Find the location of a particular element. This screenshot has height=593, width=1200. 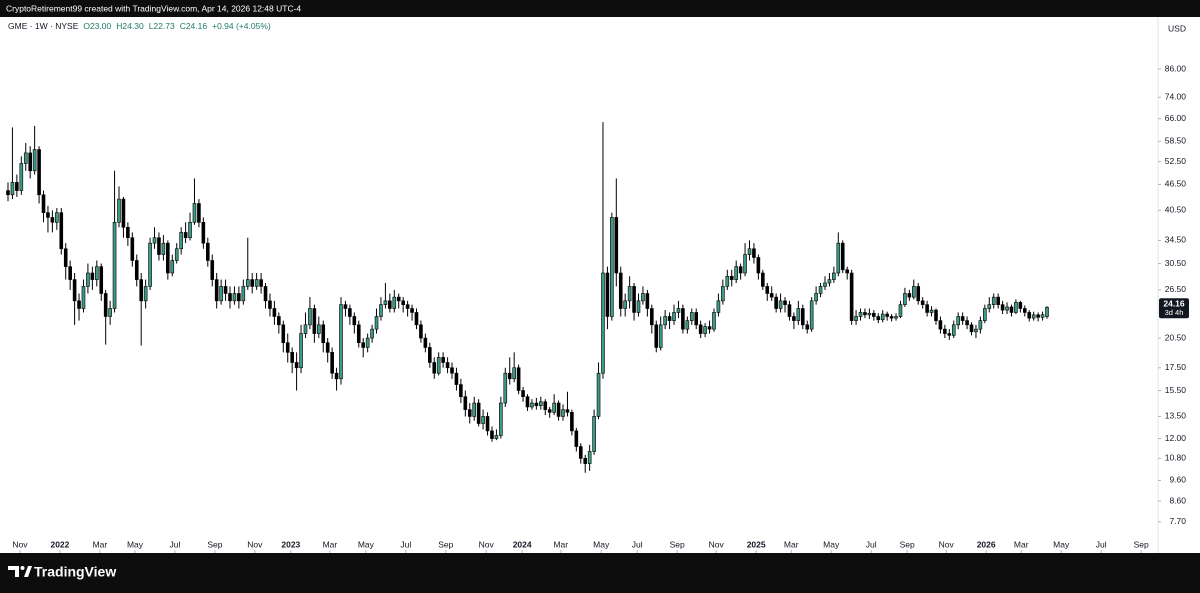

y-tick-label: 20.50 is located at coordinates (1176, 337).